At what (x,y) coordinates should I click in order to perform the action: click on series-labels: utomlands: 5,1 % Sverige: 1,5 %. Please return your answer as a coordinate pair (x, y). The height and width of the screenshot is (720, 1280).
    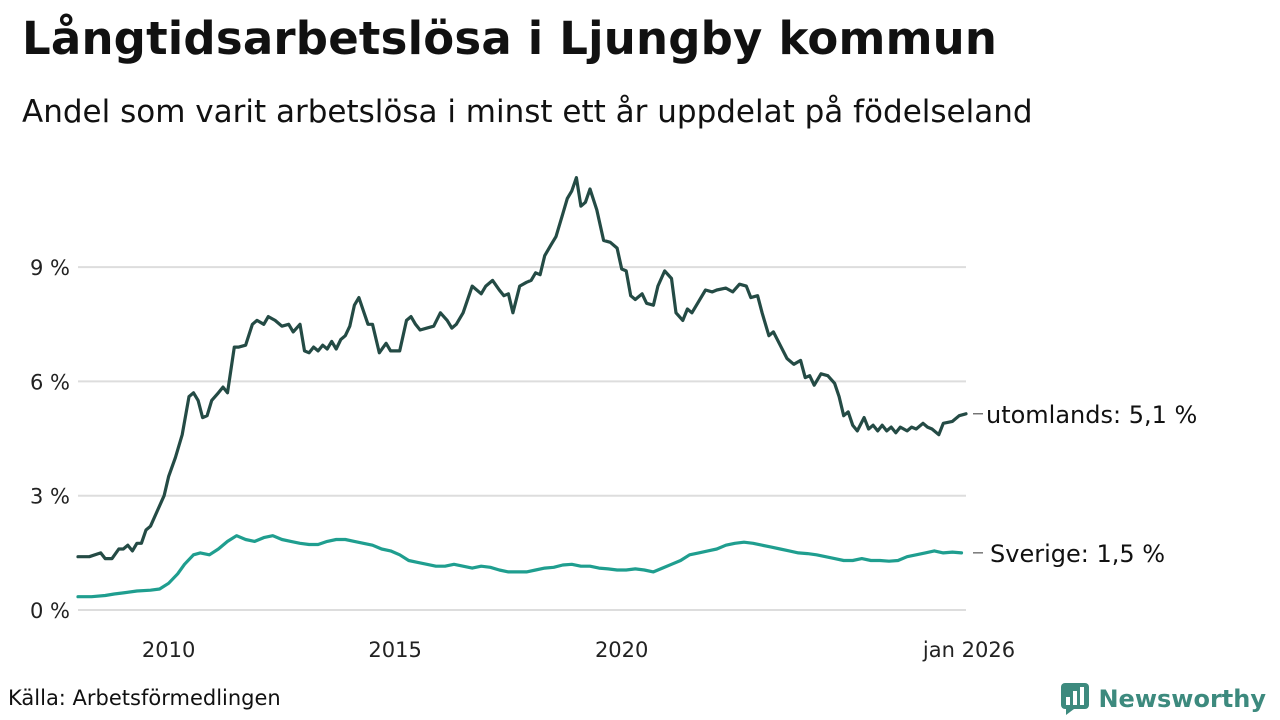
    Looking at the image, I should click on (1085, 484).